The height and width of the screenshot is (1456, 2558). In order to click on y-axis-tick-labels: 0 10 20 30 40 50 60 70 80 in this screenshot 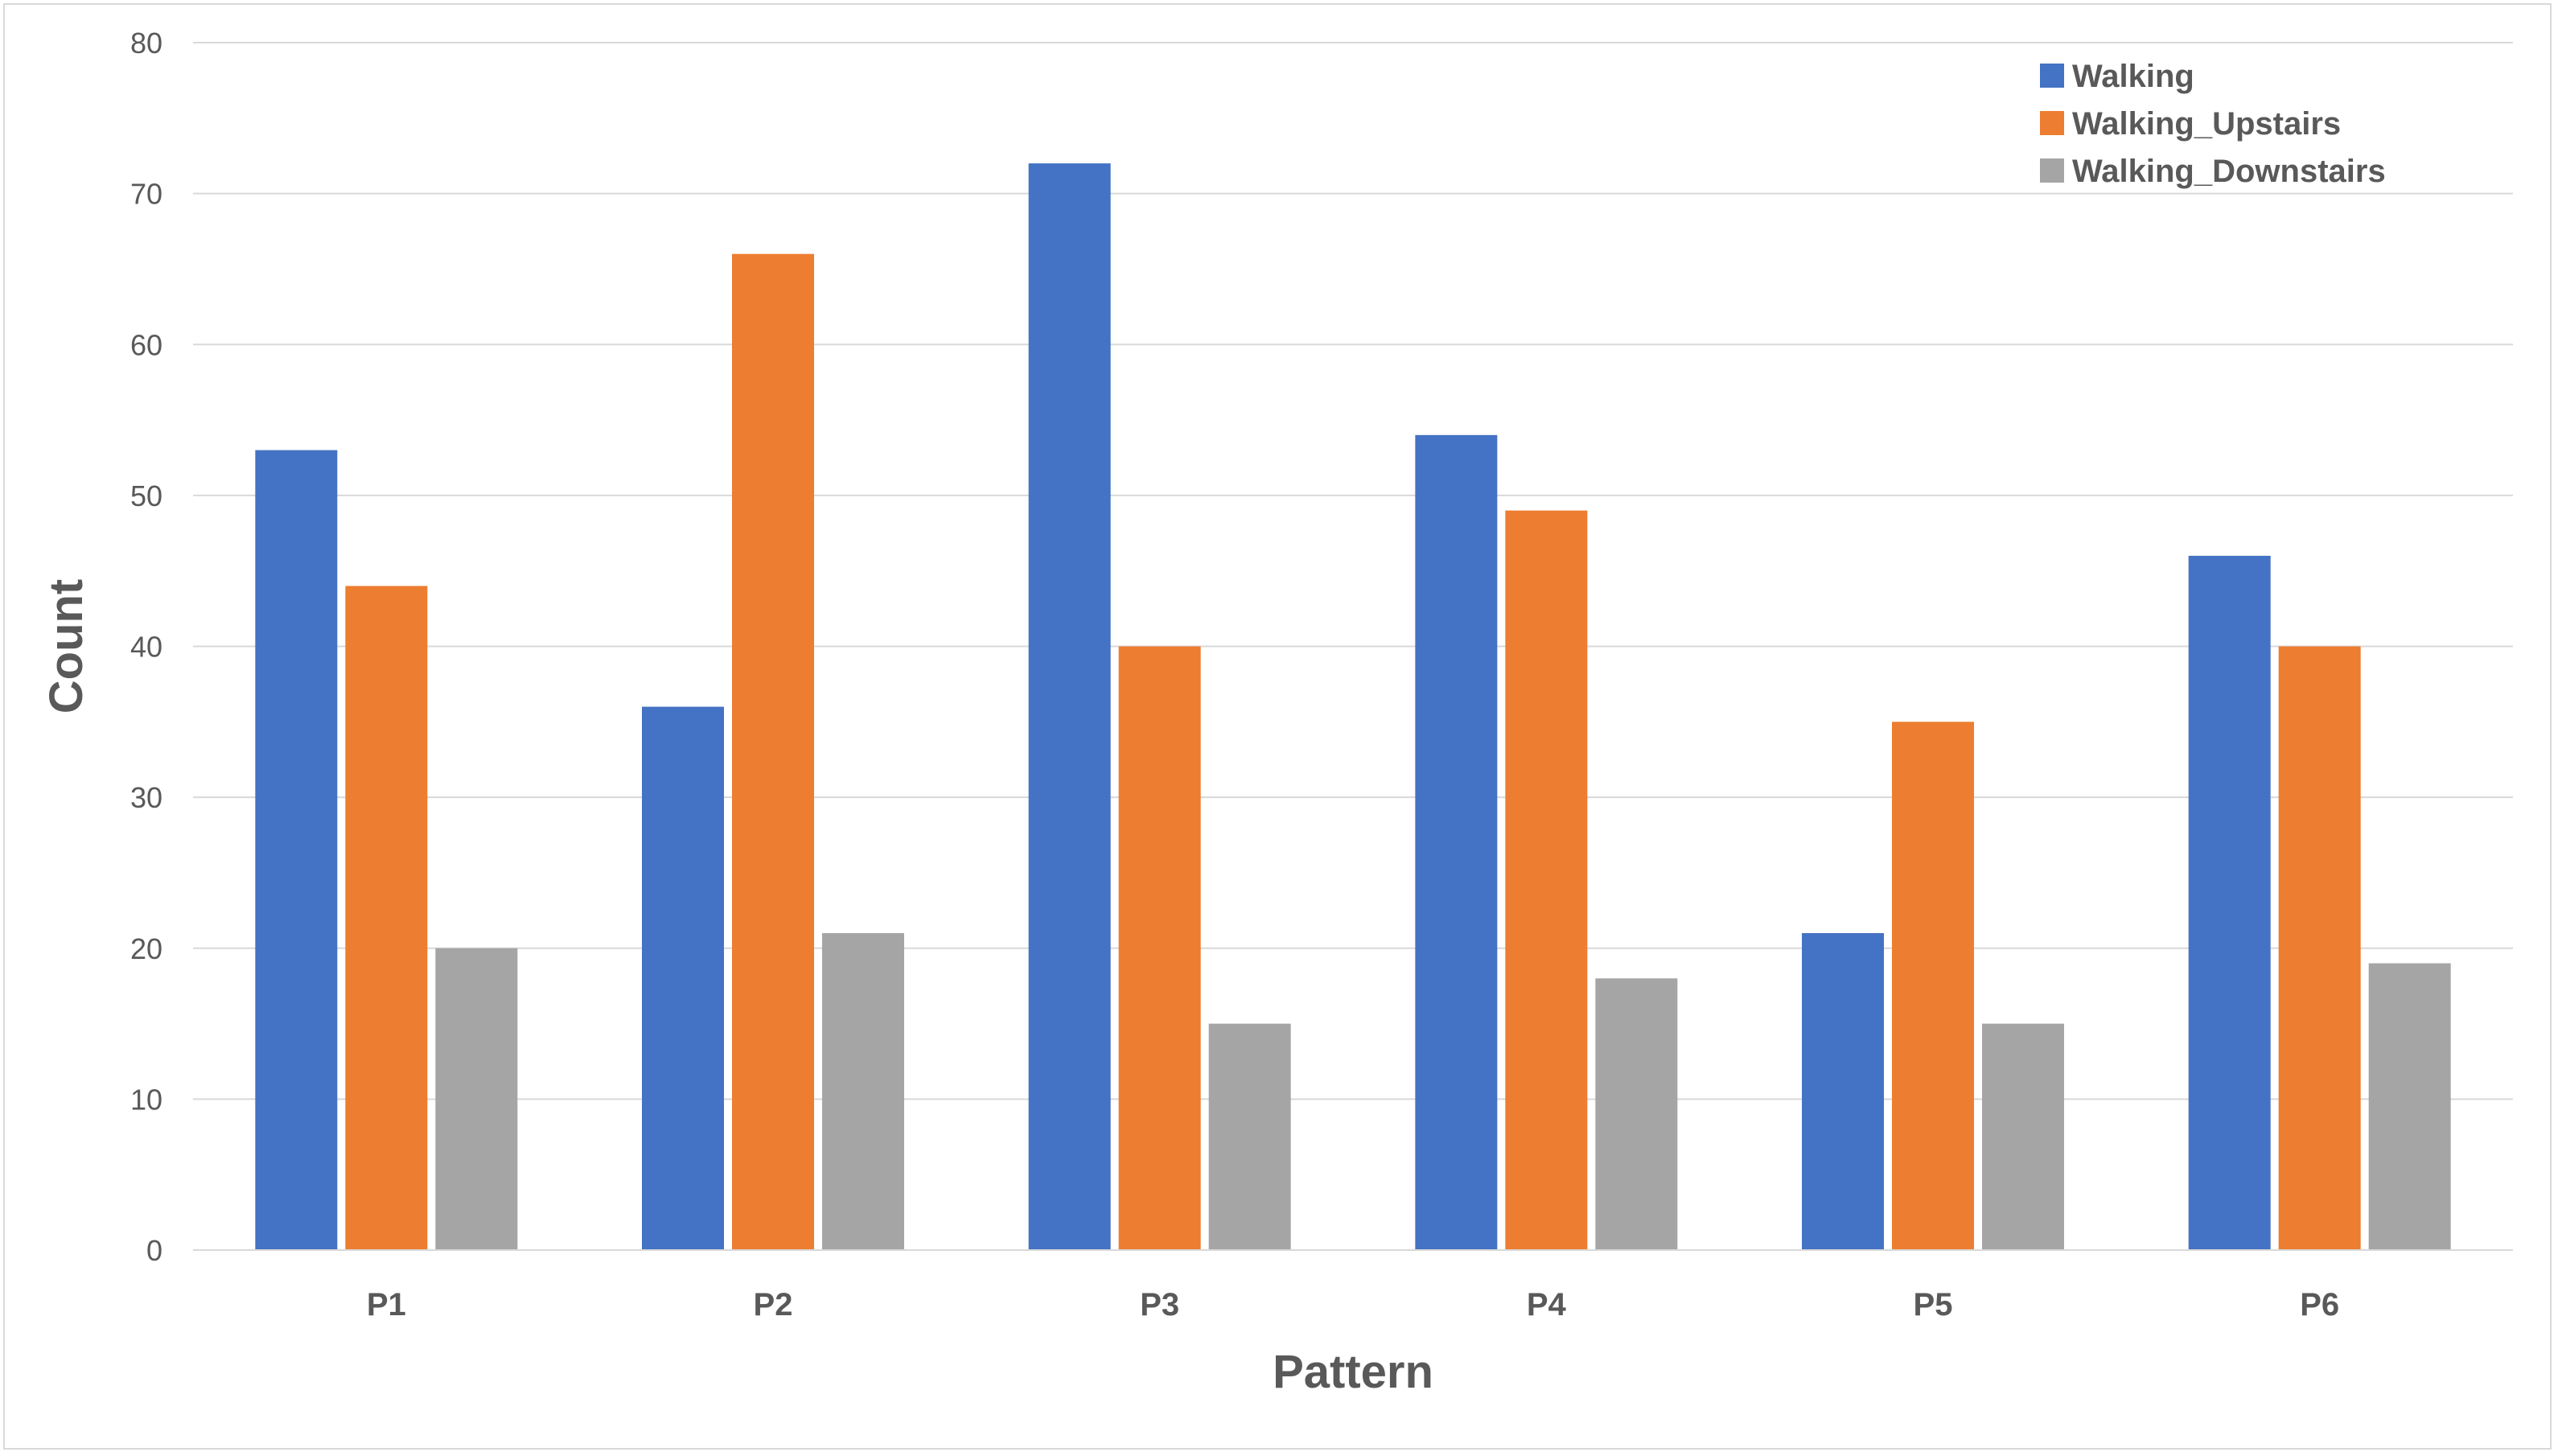, I will do `click(146, 647)`.